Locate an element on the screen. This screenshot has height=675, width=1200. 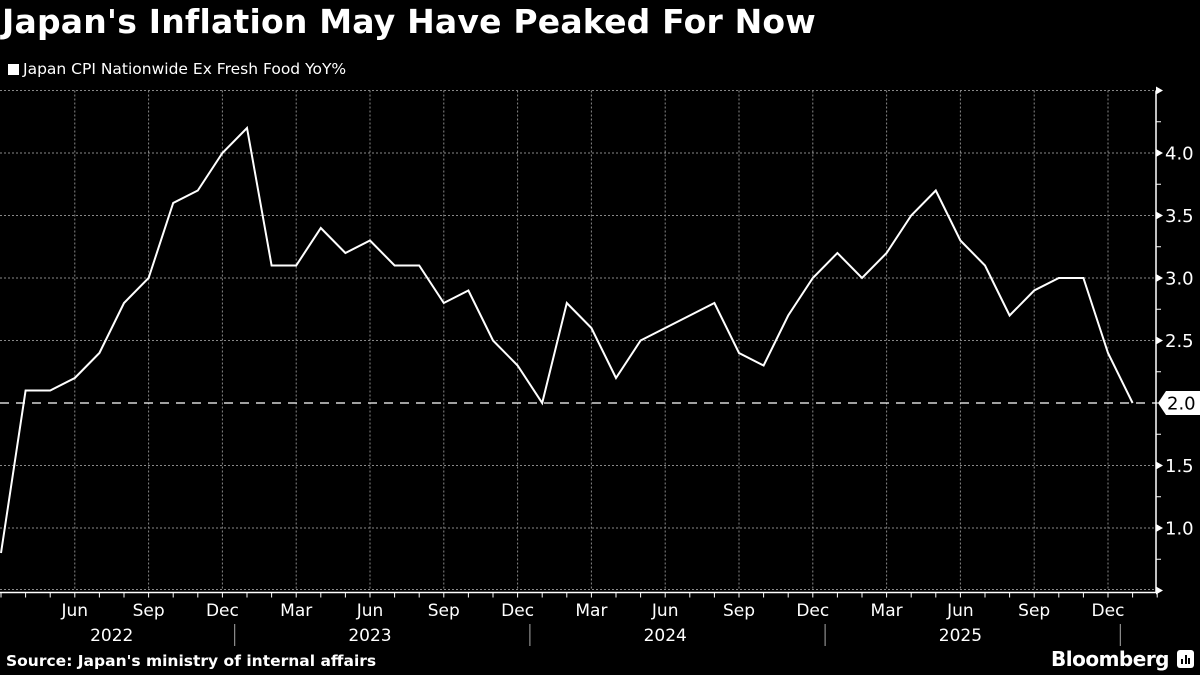
svg-text: 1.0 is located at coordinates (1179, 529).